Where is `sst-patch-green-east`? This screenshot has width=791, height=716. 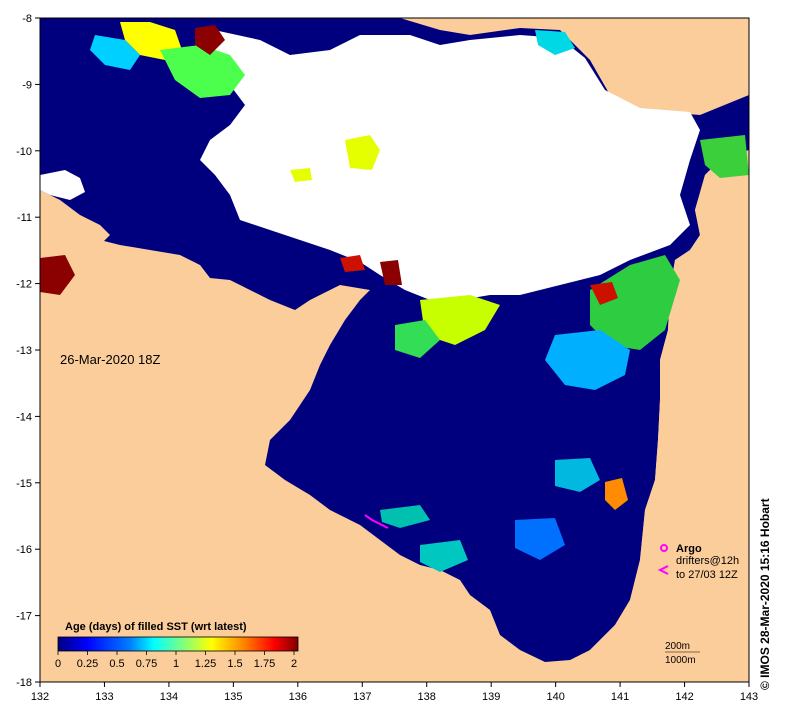 sst-patch-green-east is located at coordinates (635, 302).